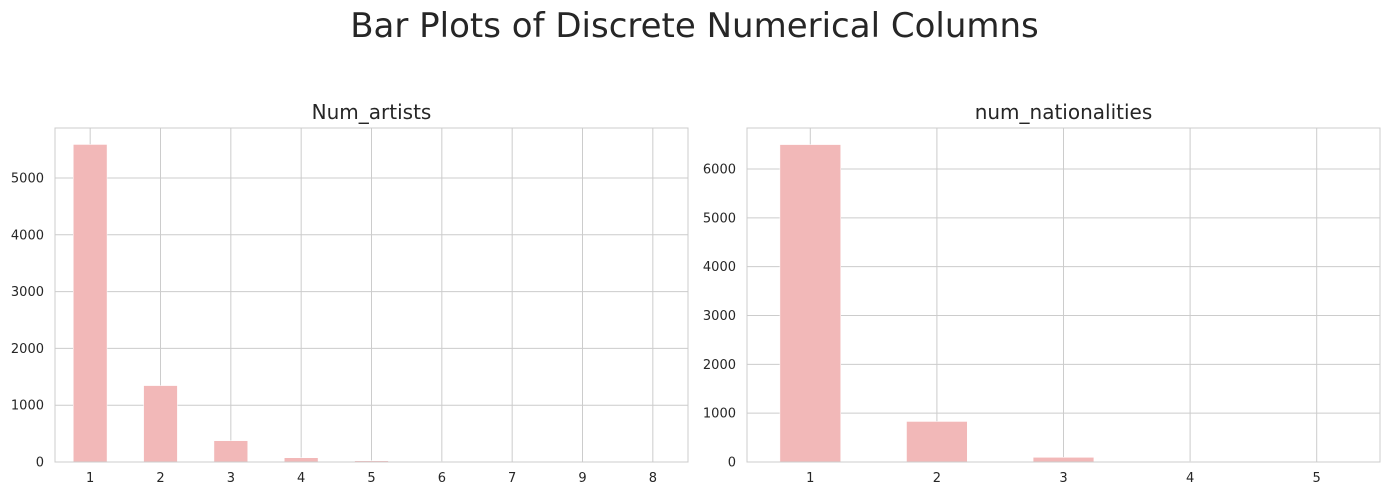 This screenshot has height=495, width=1389. What do you see at coordinates (1064, 112) in the screenshot?
I see `chart-title: num_nationalities` at bounding box center [1064, 112].